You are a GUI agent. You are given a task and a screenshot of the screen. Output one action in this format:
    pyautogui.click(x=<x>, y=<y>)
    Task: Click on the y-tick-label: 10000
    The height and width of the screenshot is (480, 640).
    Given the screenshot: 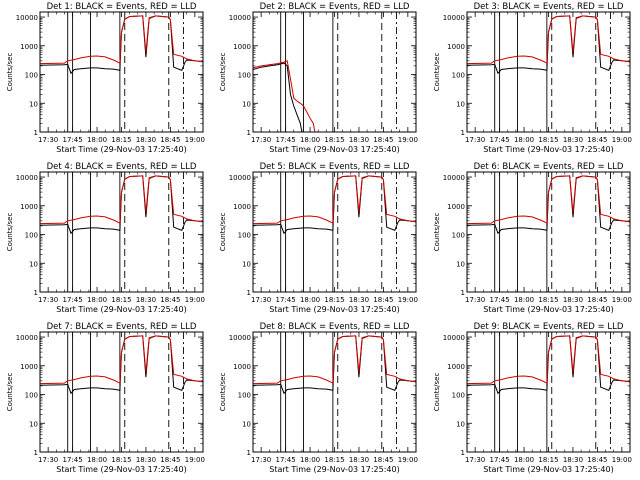 What is the action you would take?
    pyautogui.click(x=454, y=338)
    